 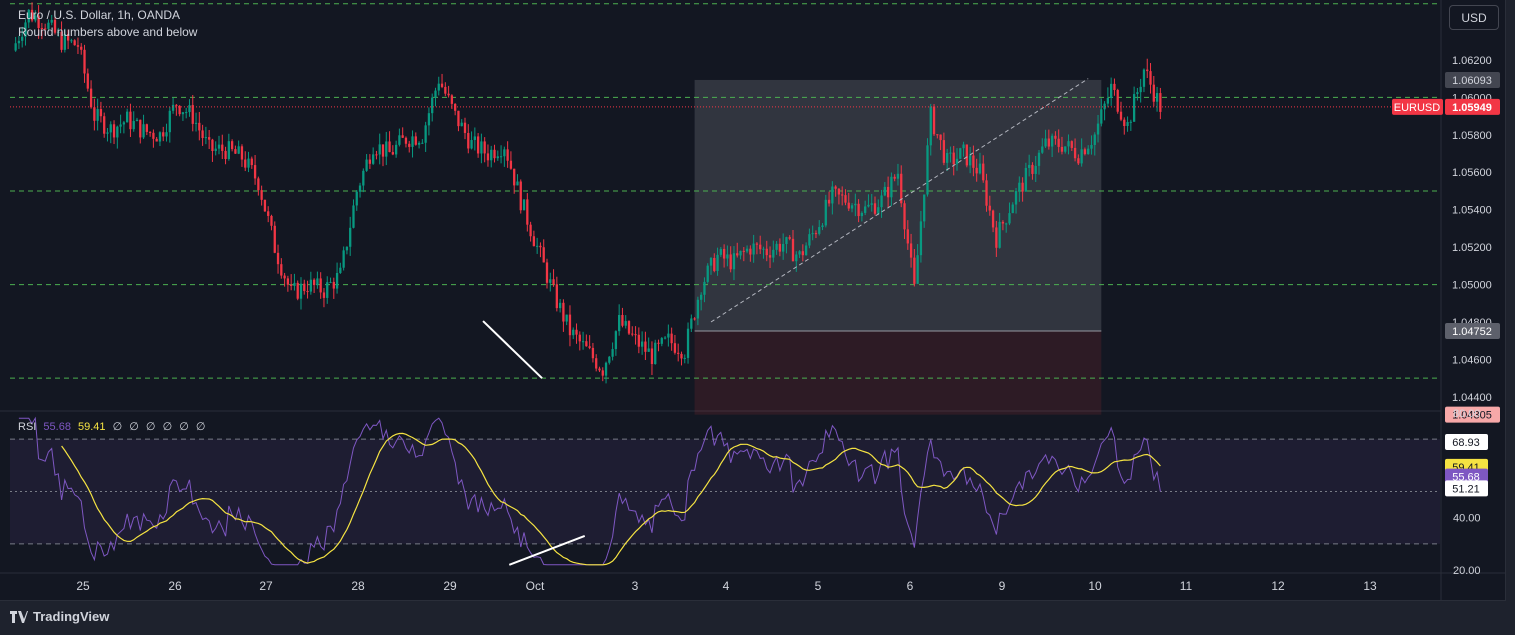 I want to click on price-tick-label: 1.05600, so click(x=1472, y=173).